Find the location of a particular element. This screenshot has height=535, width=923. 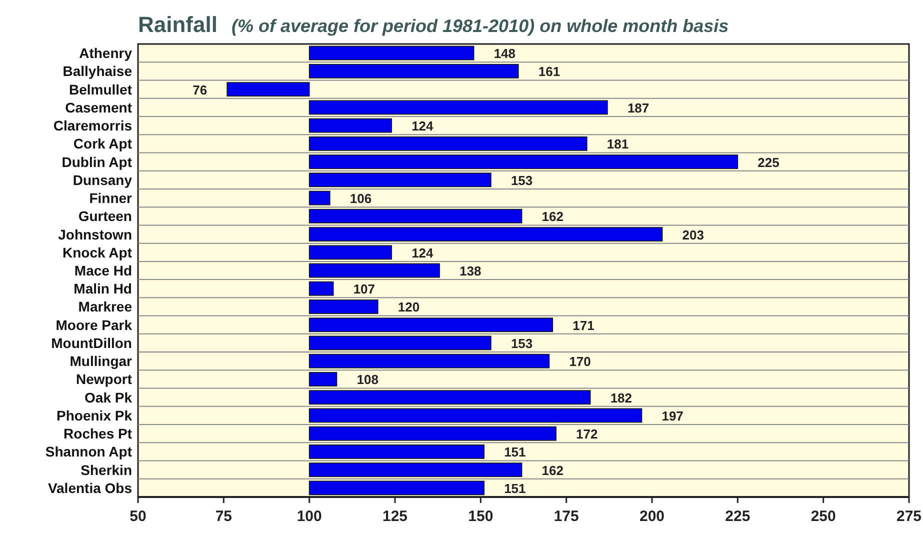

data-label: 181 is located at coordinates (617, 144).